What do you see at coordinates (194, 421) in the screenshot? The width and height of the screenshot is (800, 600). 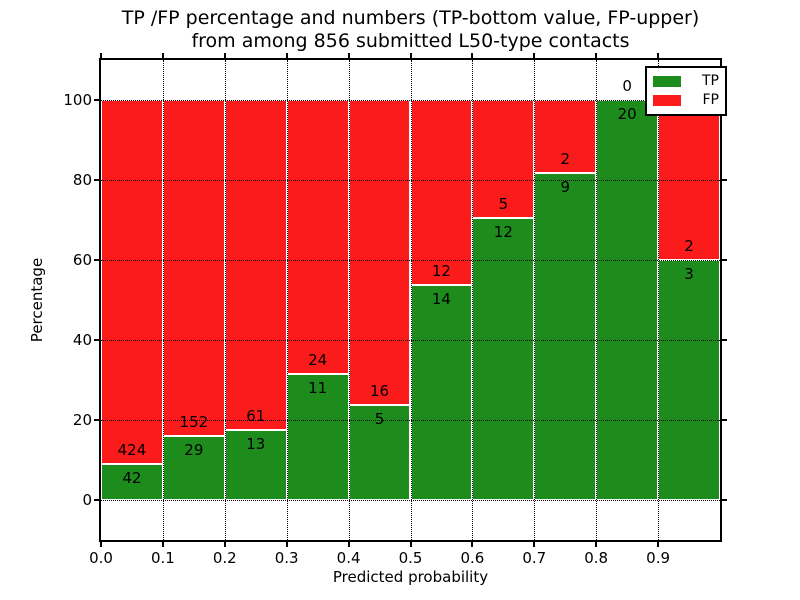 I see `fp-count-label: 152` at bounding box center [194, 421].